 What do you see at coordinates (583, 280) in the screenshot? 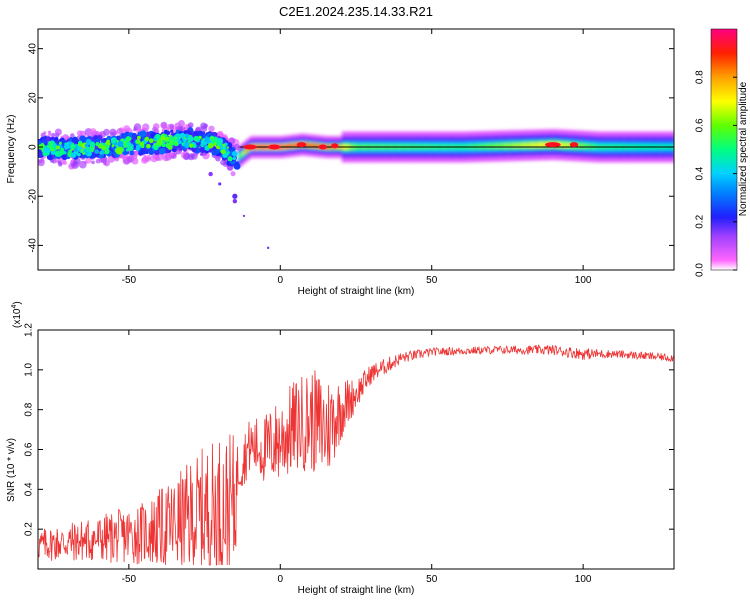
I see `spectrogram-x-tick-label: 100` at bounding box center [583, 280].